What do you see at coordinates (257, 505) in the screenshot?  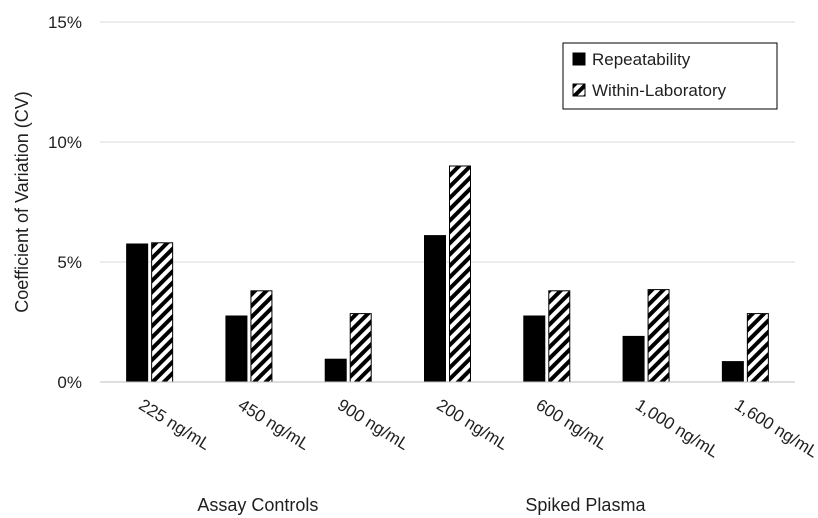 I see `group-label: Assay Controls` at bounding box center [257, 505].